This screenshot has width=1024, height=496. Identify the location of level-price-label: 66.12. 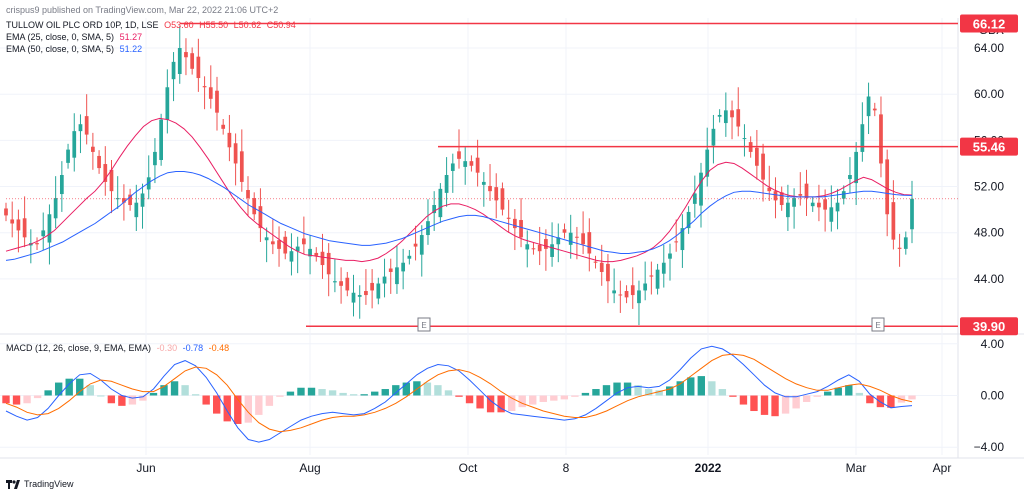
(989, 24).